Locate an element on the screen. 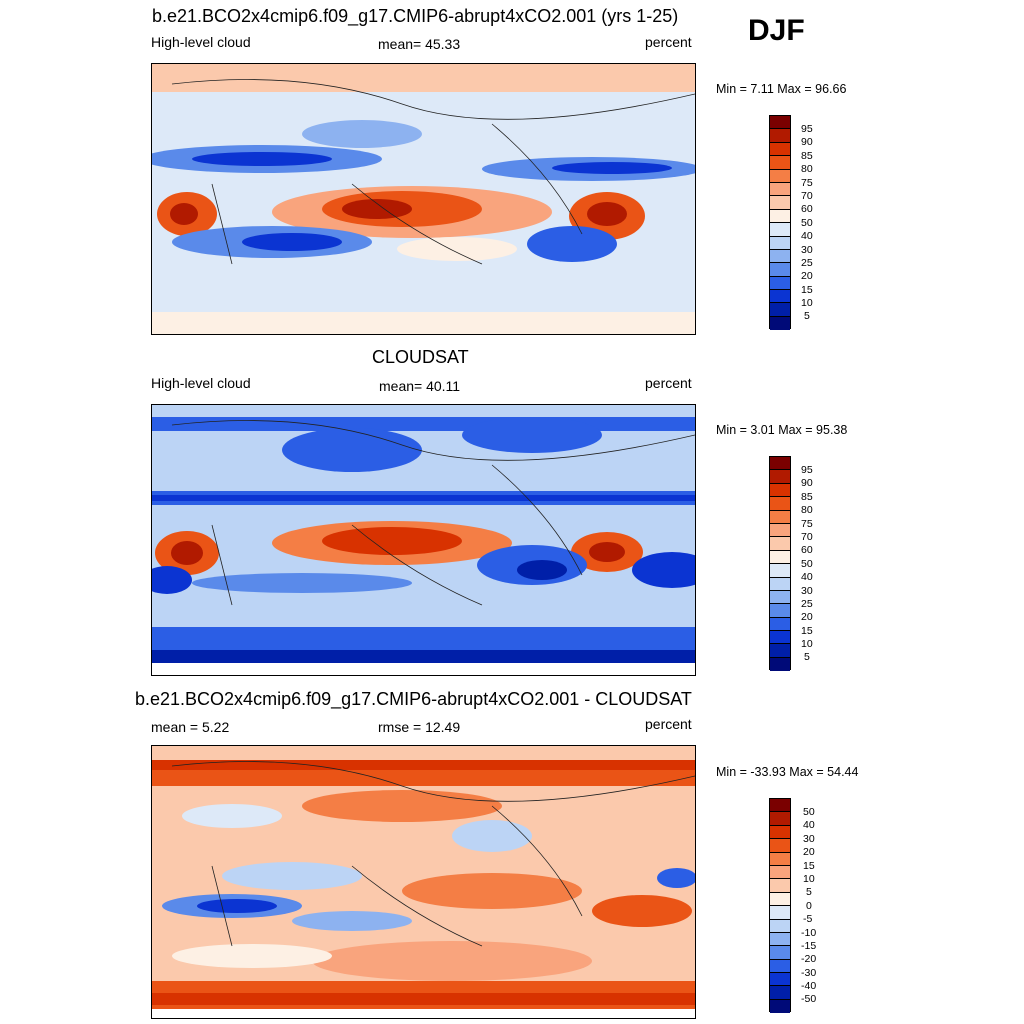  rmse-label: rmse = 12.49 is located at coordinates (419, 727).